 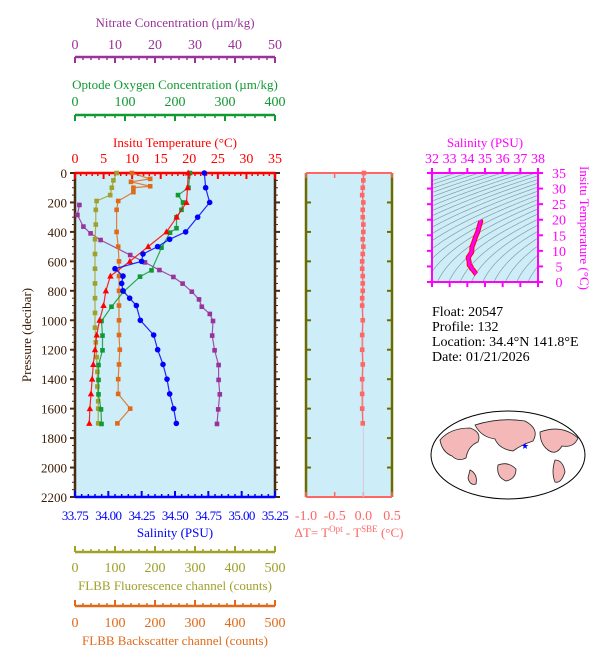 I want to click on nitrate-tick-label: 20, so click(x=155, y=45).